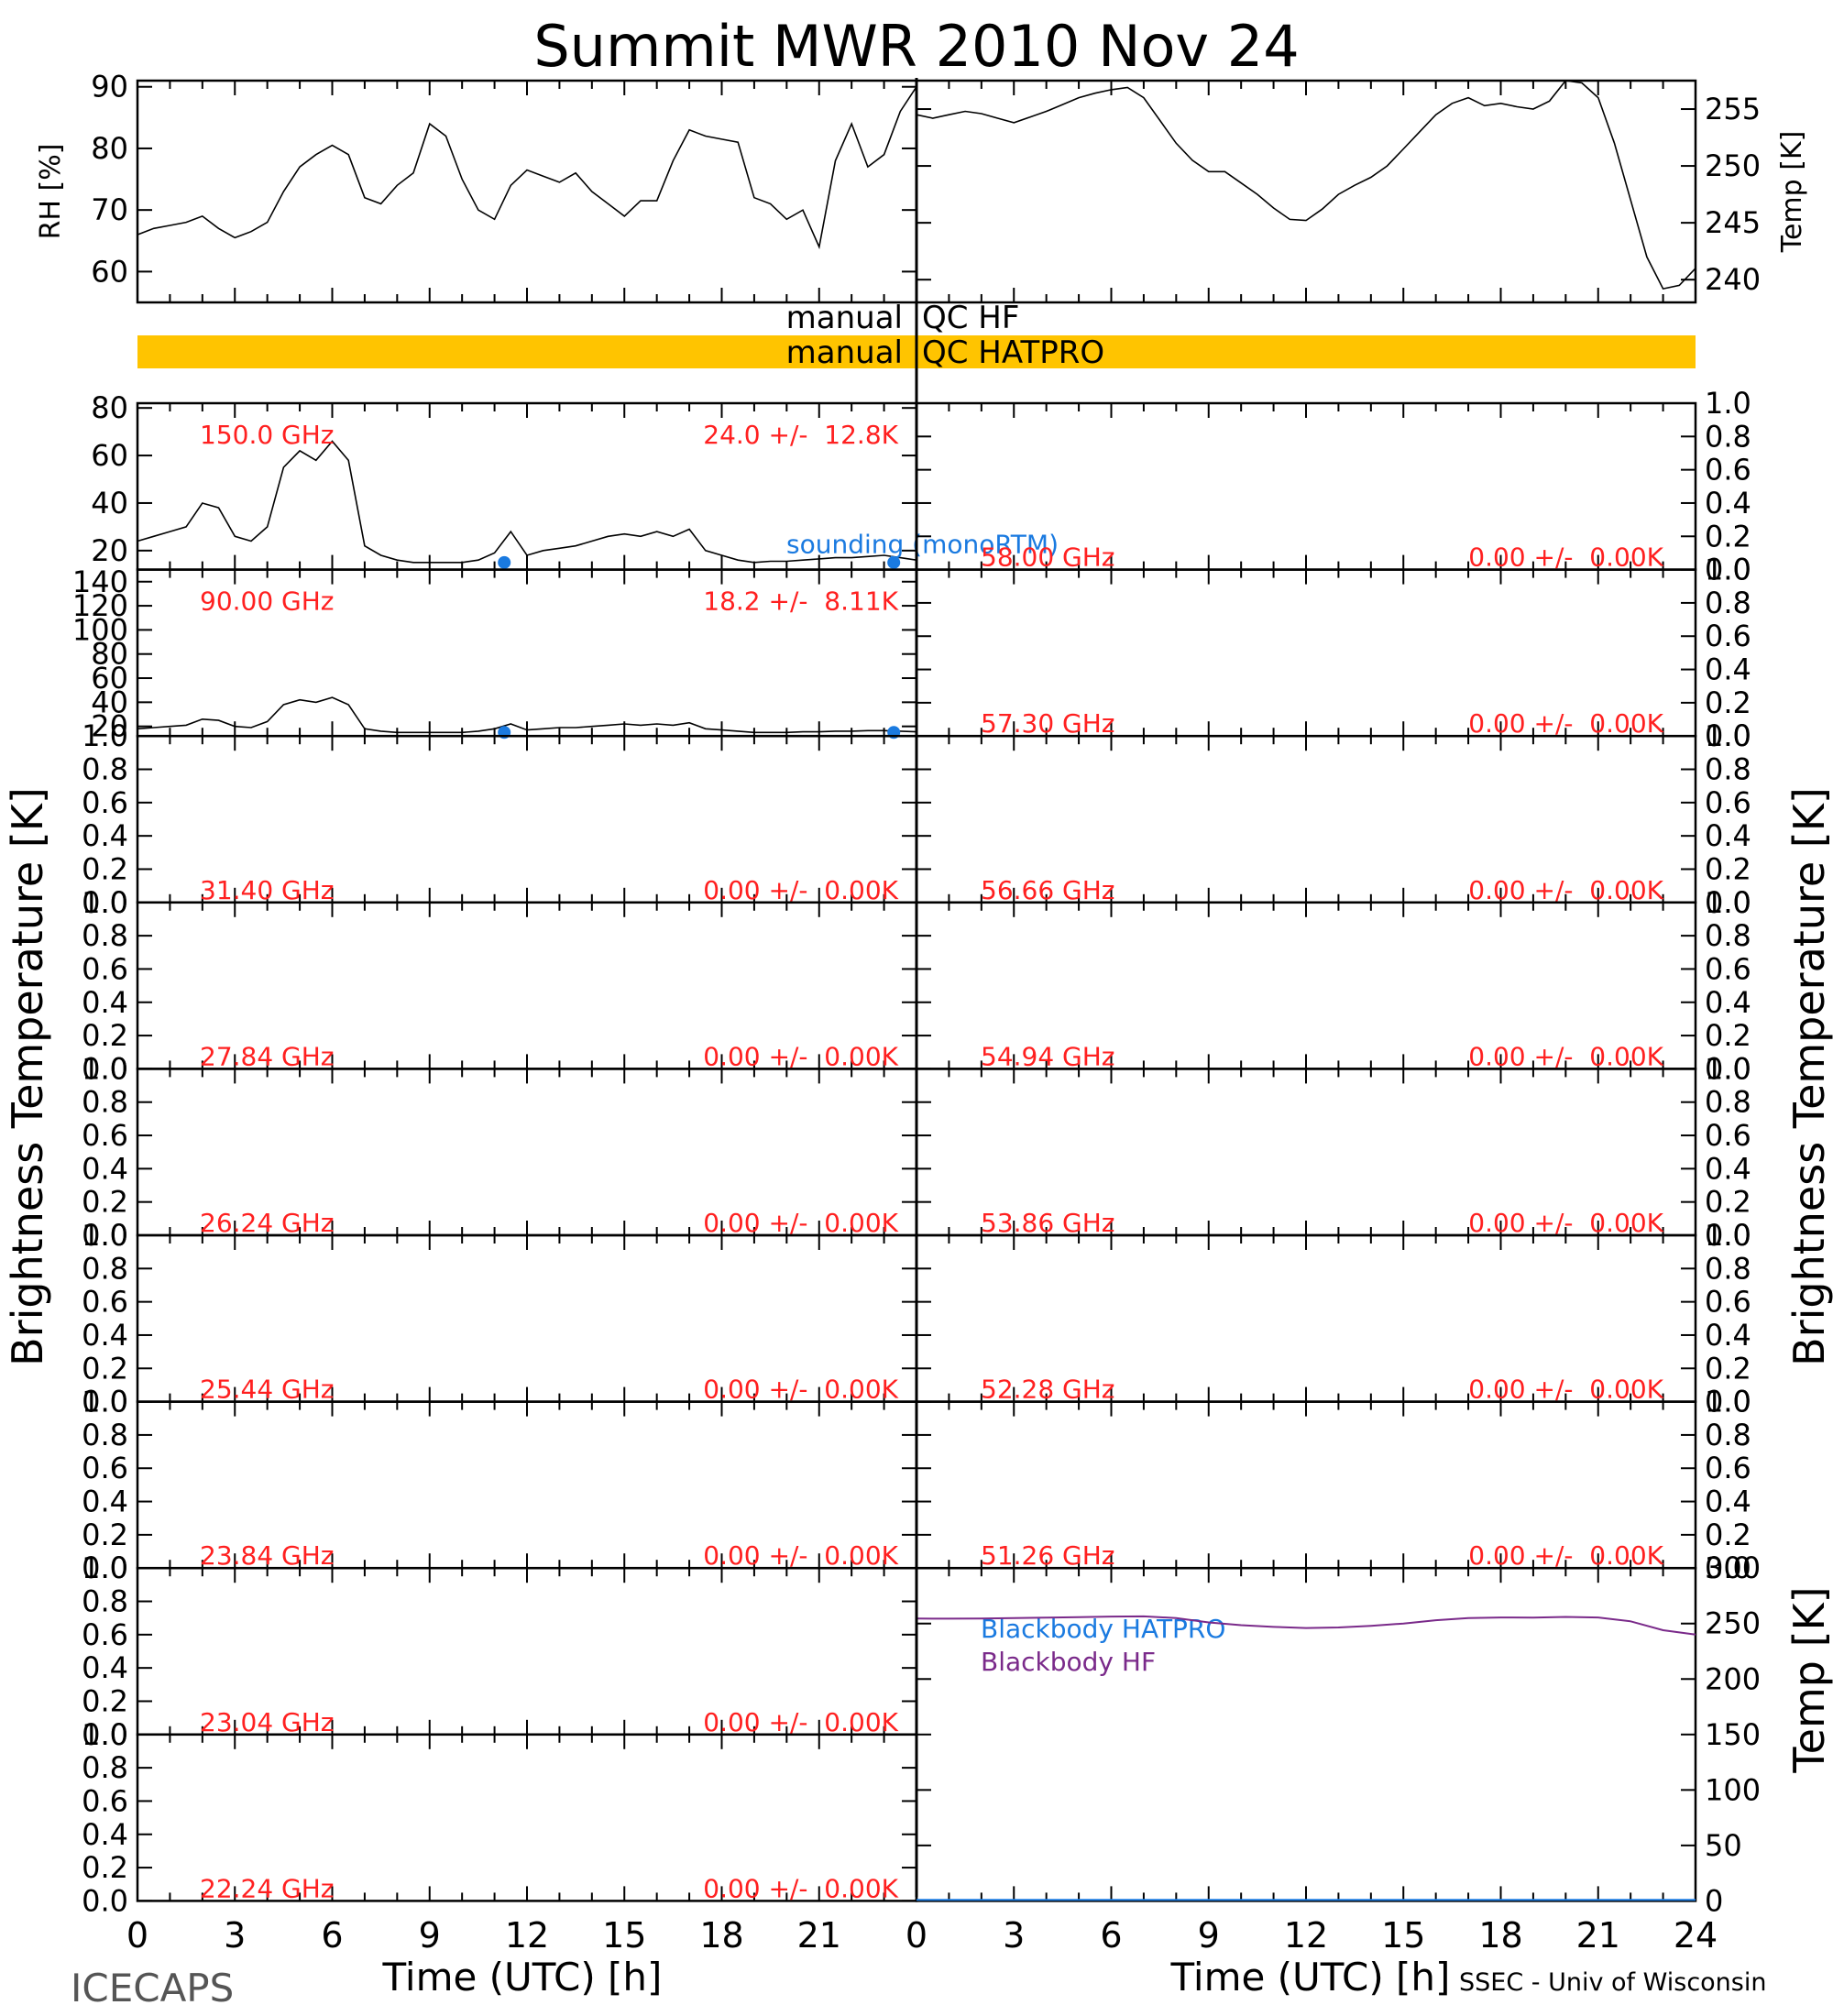  What do you see at coordinates (800, 1223) in the screenshot?
I see `ch-26.24-stats-label: 0.00 +/- 0.00K` at bounding box center [800, 1223].